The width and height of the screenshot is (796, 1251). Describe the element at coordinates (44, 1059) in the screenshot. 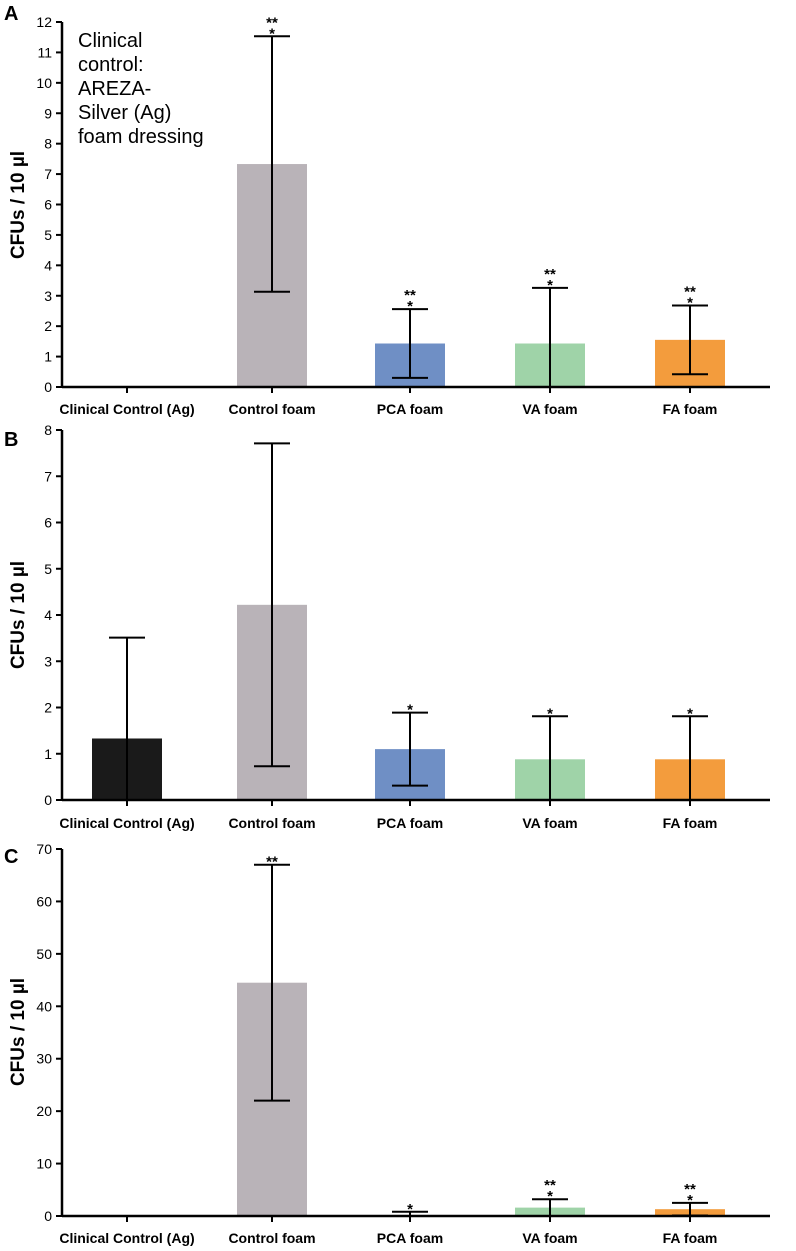

I see `y-tick-label: 30` at that location.